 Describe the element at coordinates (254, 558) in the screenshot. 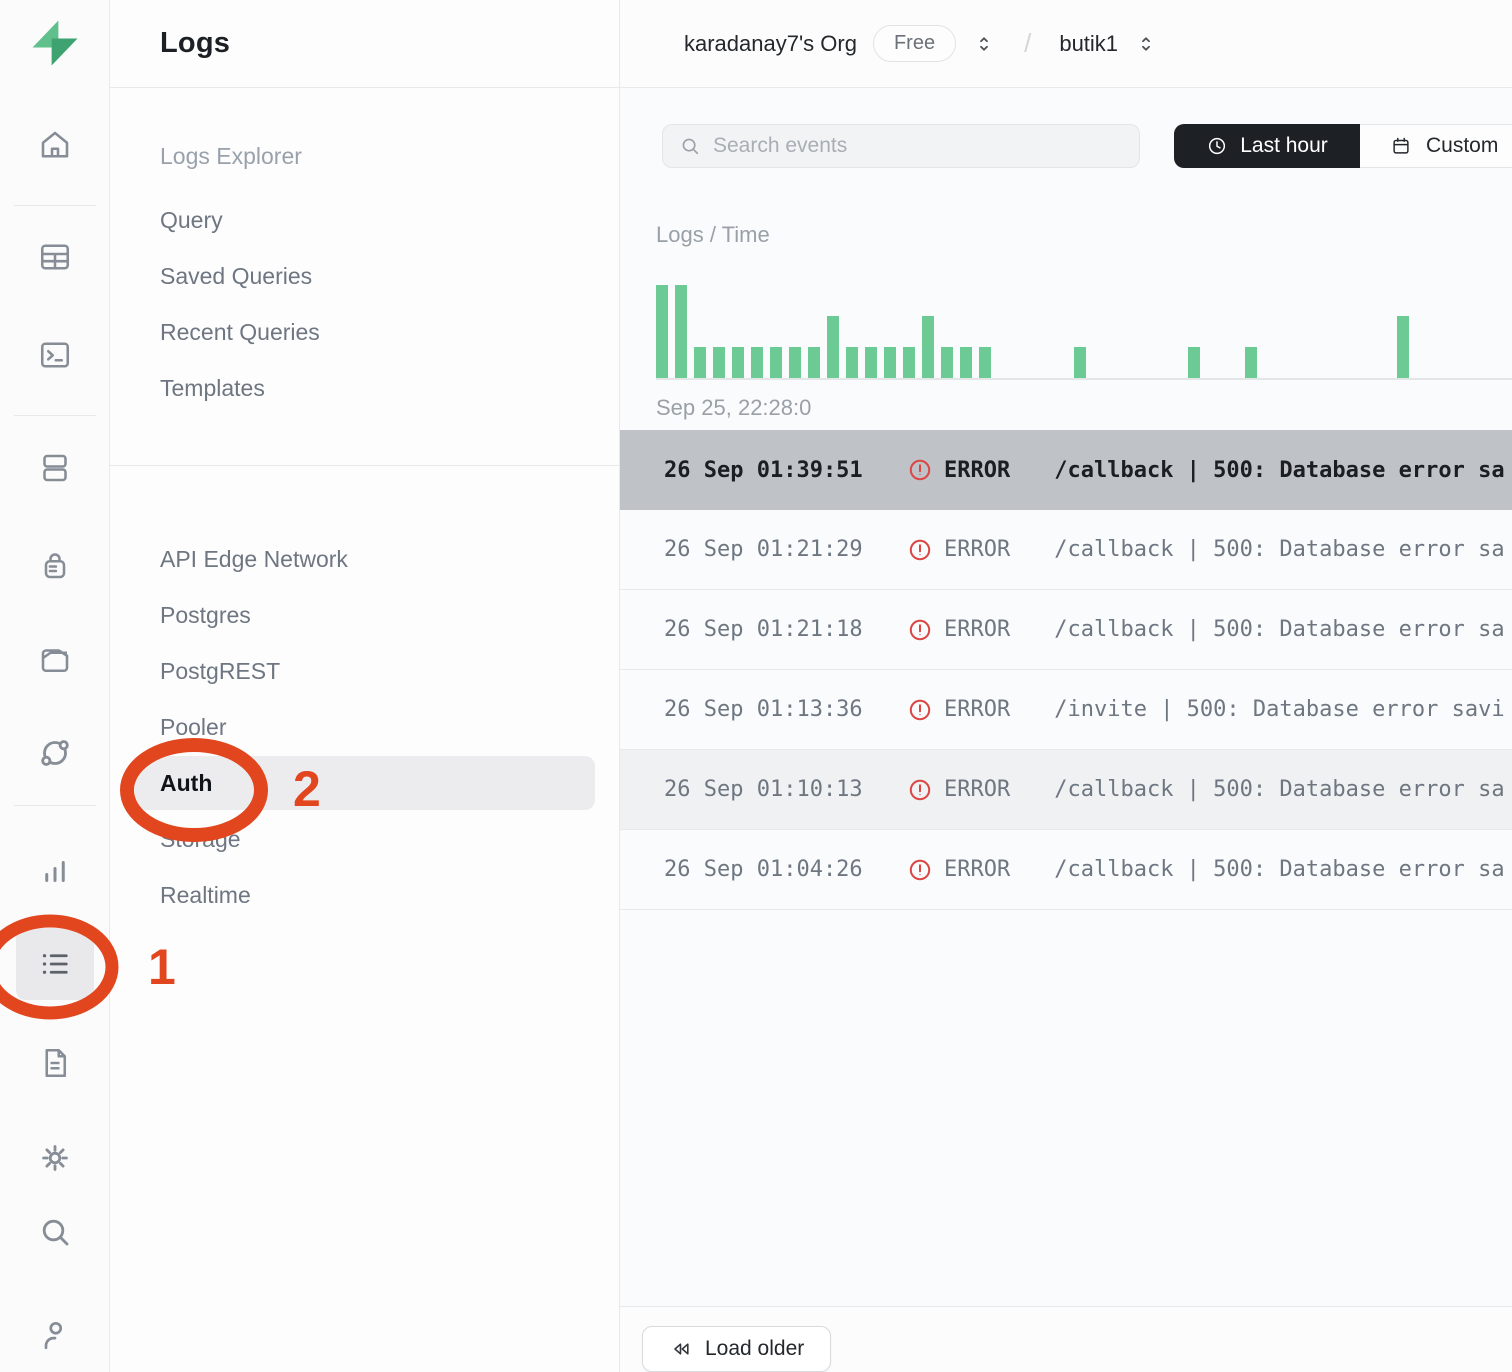

I see `sidebar-item-api-edge-network: API Edge Network` at that location.